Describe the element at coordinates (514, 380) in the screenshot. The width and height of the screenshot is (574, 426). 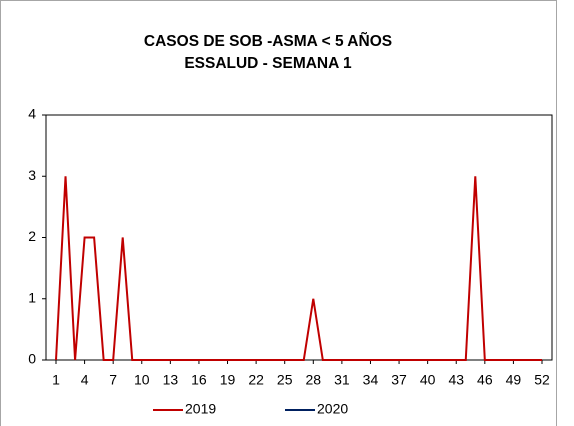
I see `x-tick-label: 49` at that location.